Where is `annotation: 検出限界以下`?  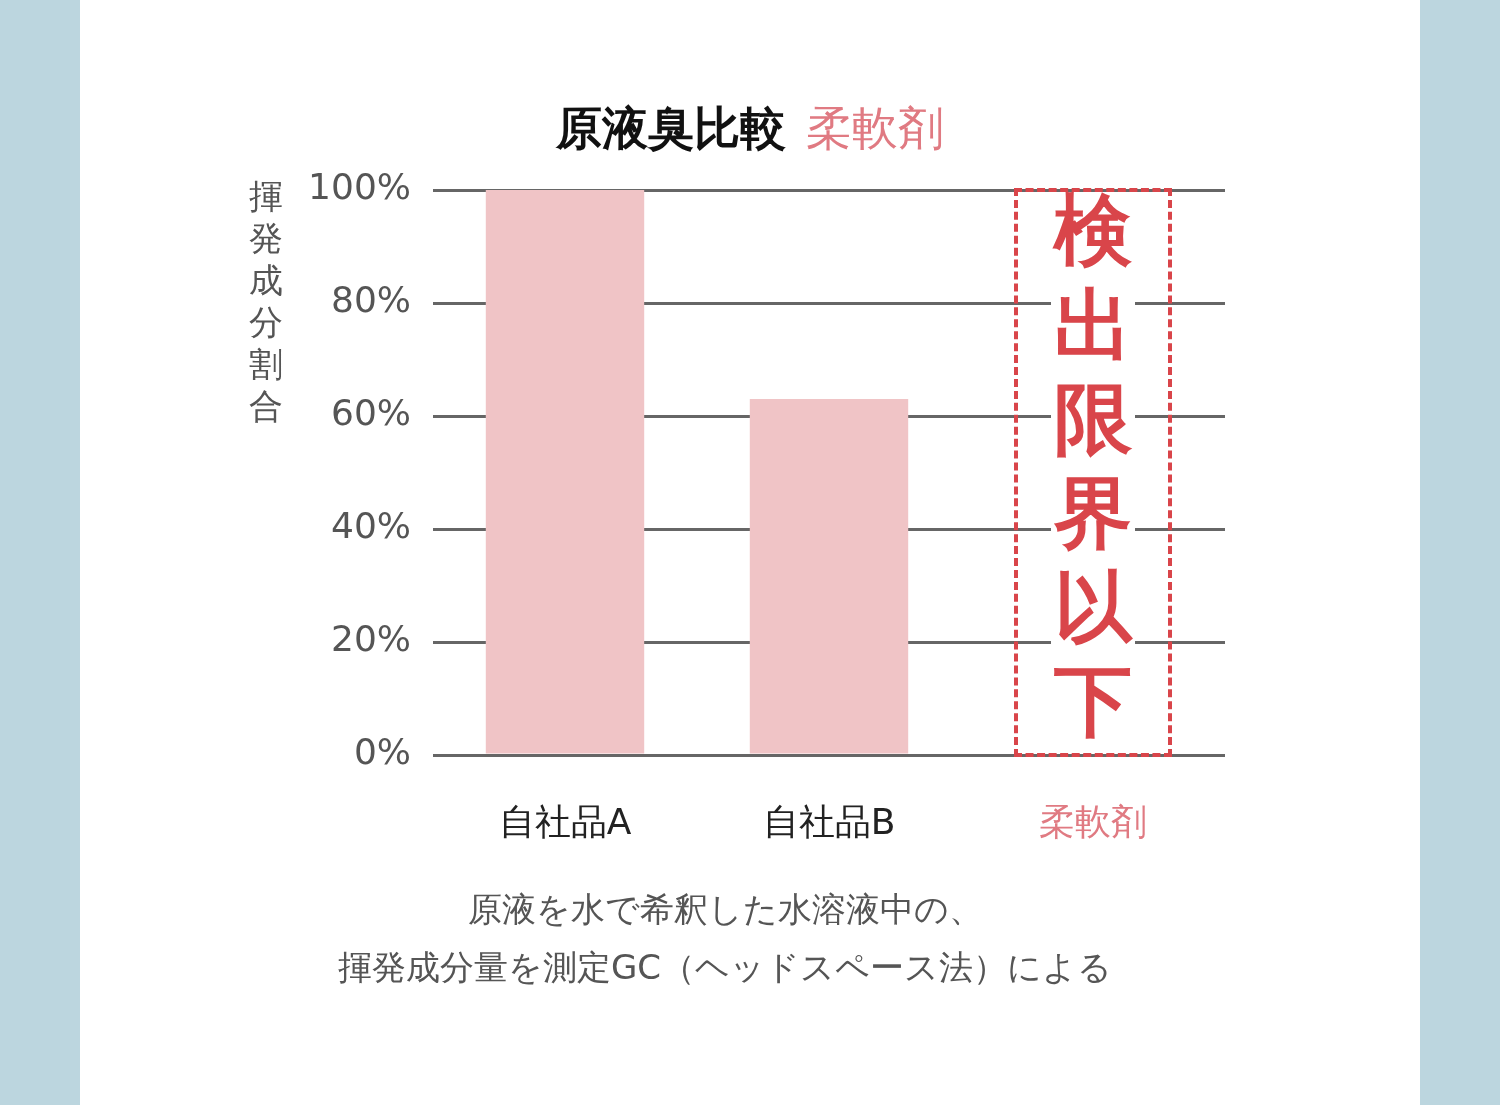
annotation: 検出限界以下 is located at coordinates (1092, 466).